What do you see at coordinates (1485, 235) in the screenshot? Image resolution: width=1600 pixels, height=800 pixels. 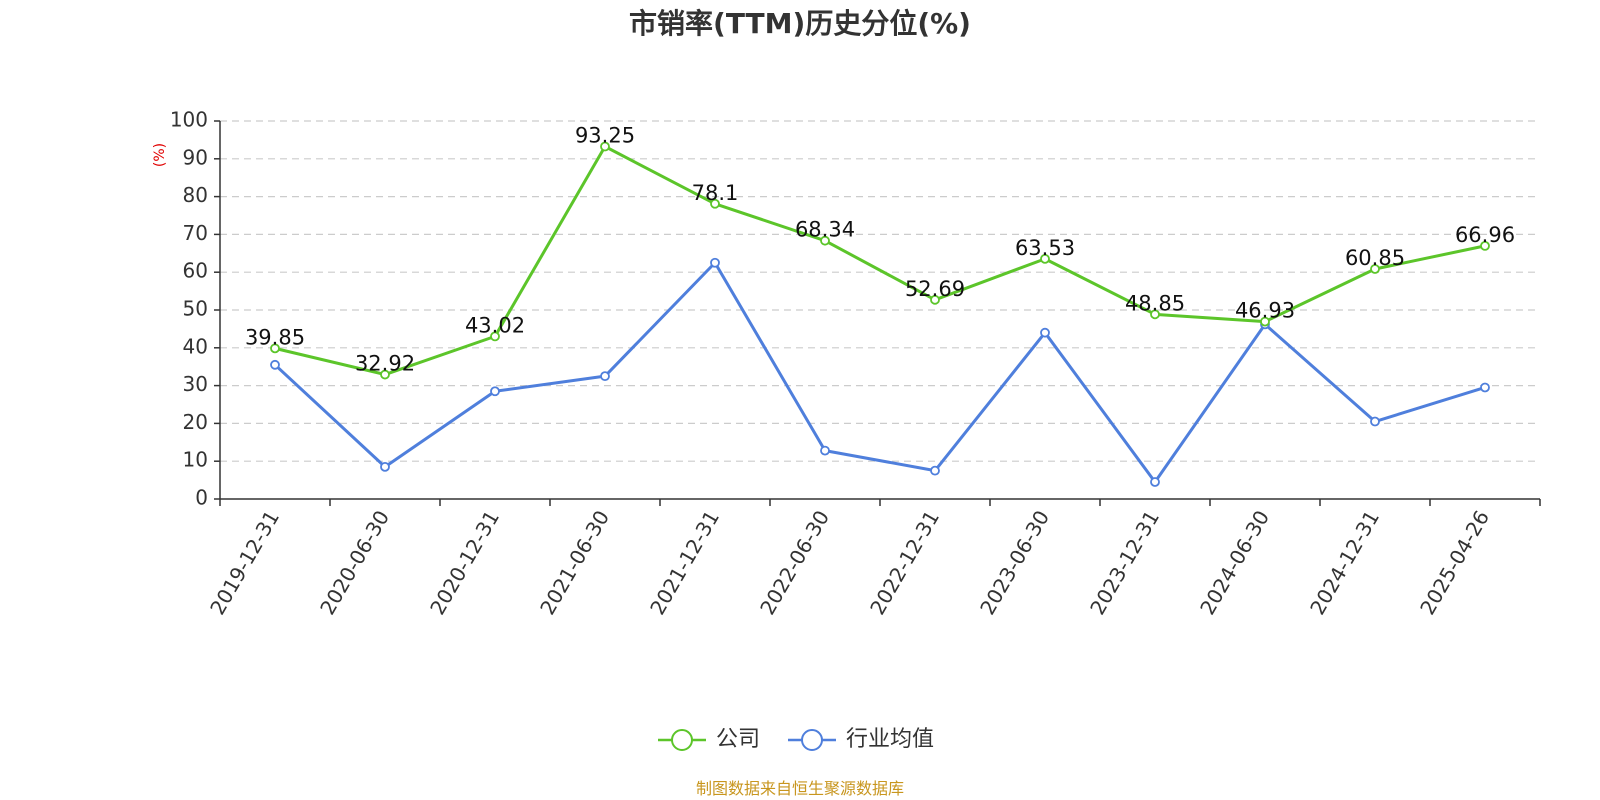 I see `data-label: 66.96` at bounding box center [1485, 235].